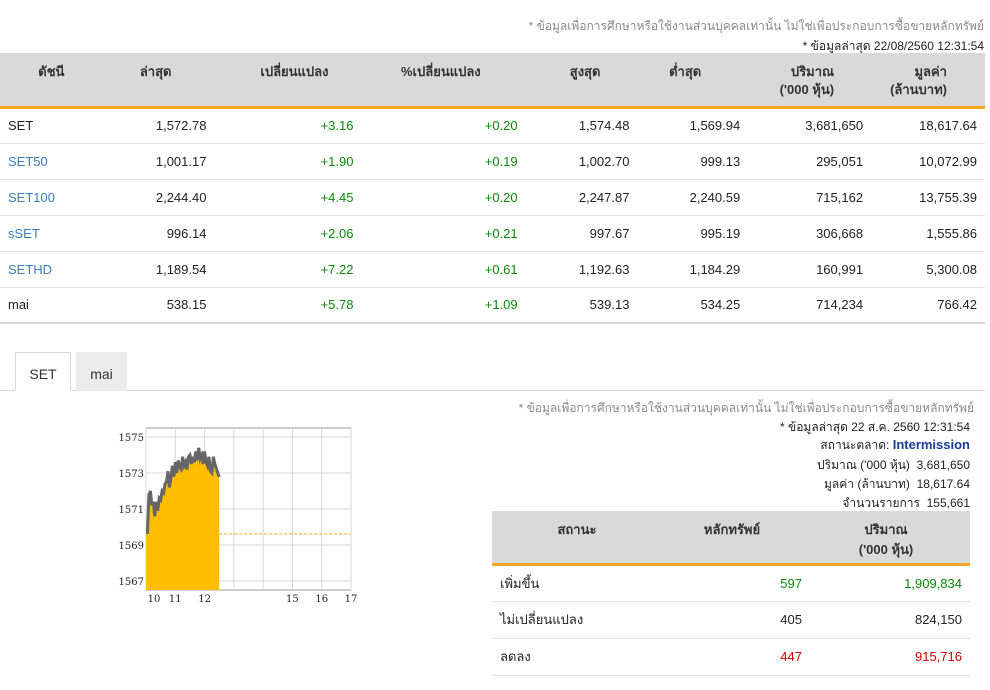 This screenshot has width=990, height=690. Describe the element at coordinates (52, 305) in the screenshot. I see `index-name: mai` at that location.